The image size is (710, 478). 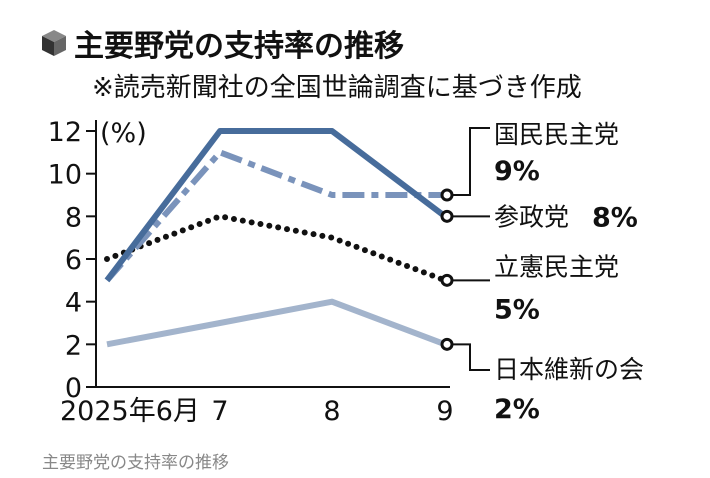 What do you see at coordinates (517, 409) in the screenshot?
I see `series-value-label: 2%` at bounding box center [517, 409].